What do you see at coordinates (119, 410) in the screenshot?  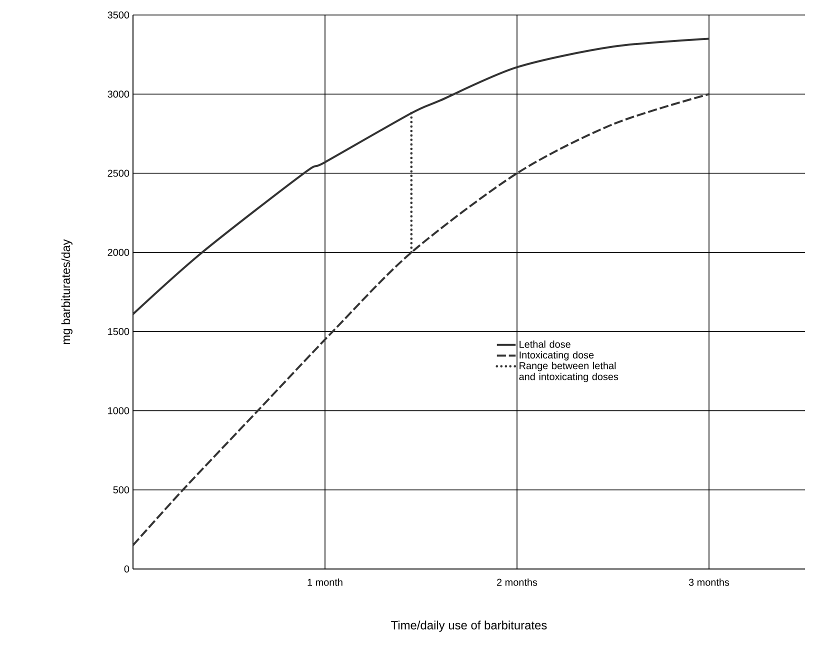 I see `y-tick-label: 1000` at bounding box center [119, 410].